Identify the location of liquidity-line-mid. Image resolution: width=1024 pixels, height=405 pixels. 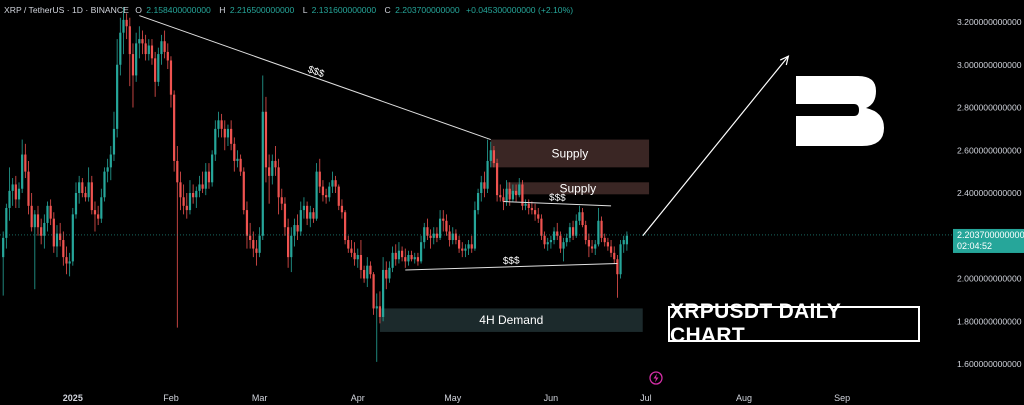
(557, 204).